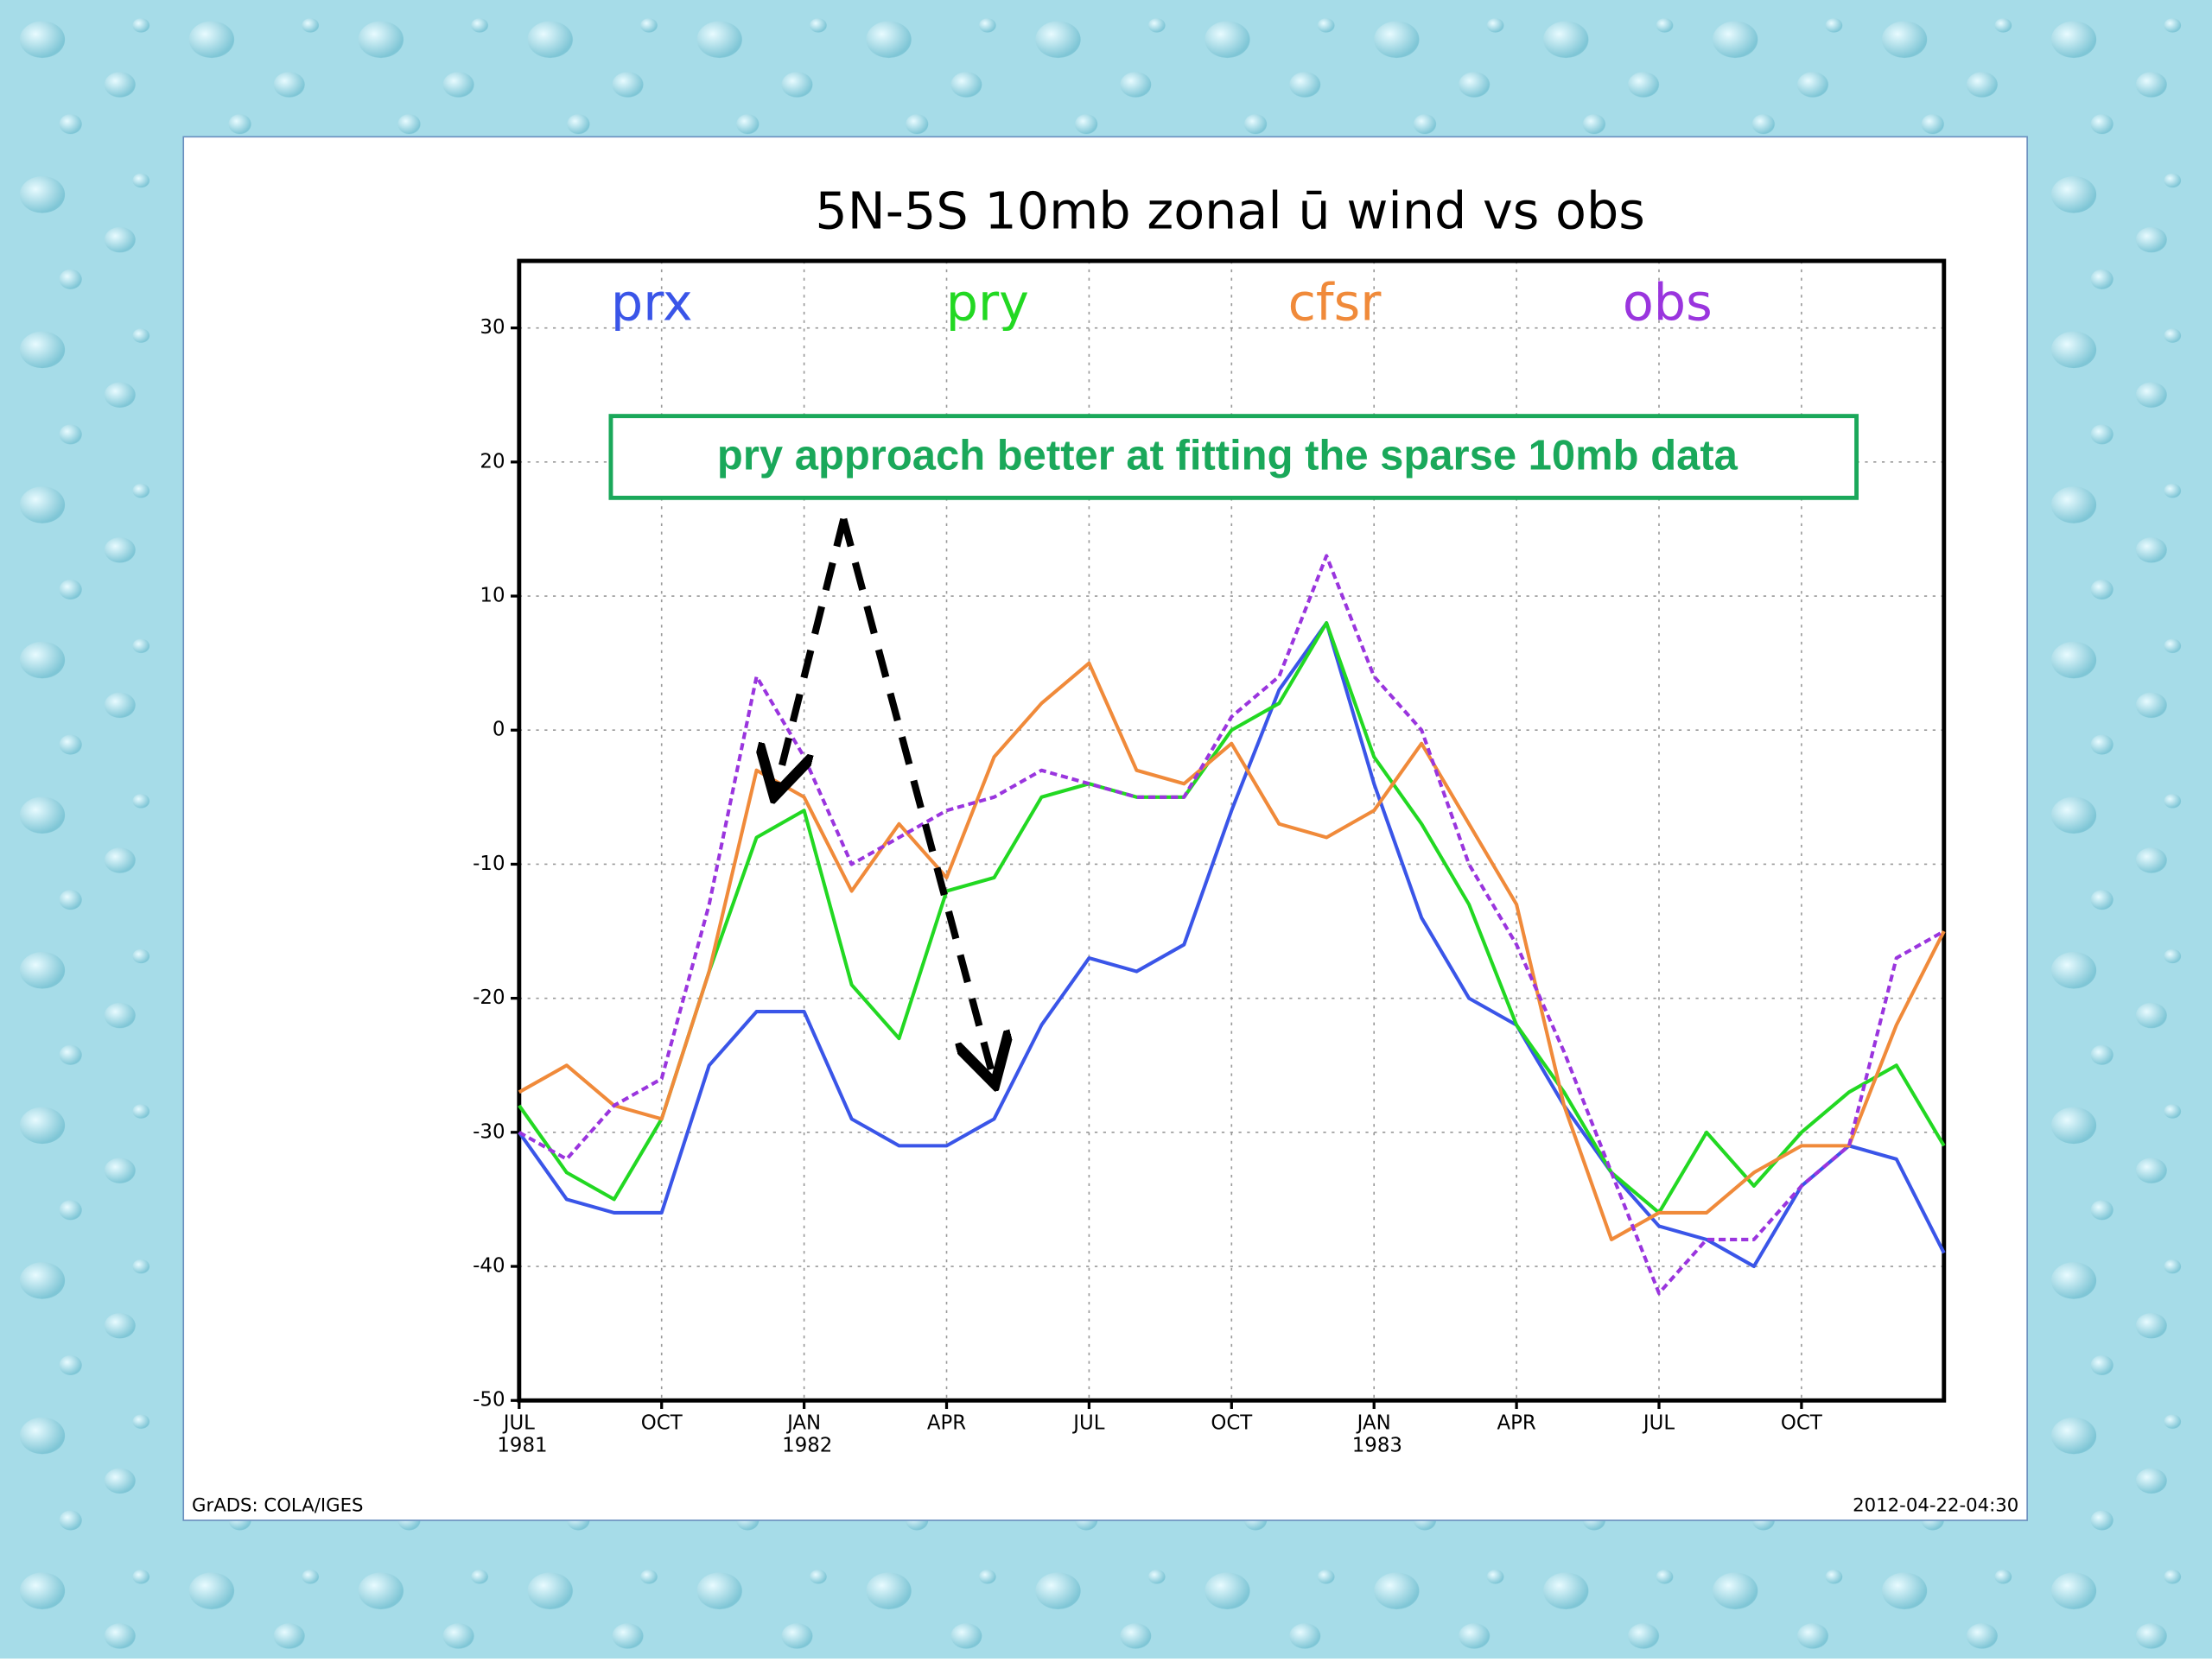  What do you see at coordinates (987, 302) in the screenshot?
I see `legend-label: pry` at bounding box center [987, 302].